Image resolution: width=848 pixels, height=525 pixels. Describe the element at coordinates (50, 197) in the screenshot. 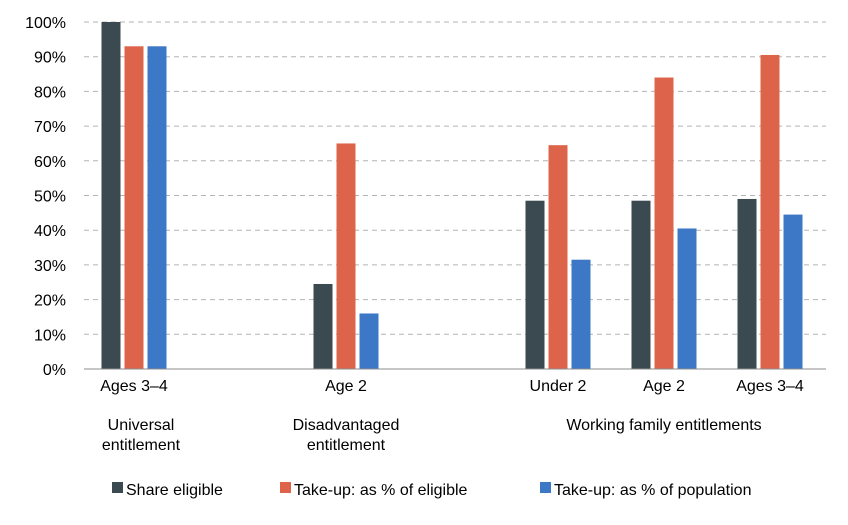

I see `y-tick-label: 50%` at that location.